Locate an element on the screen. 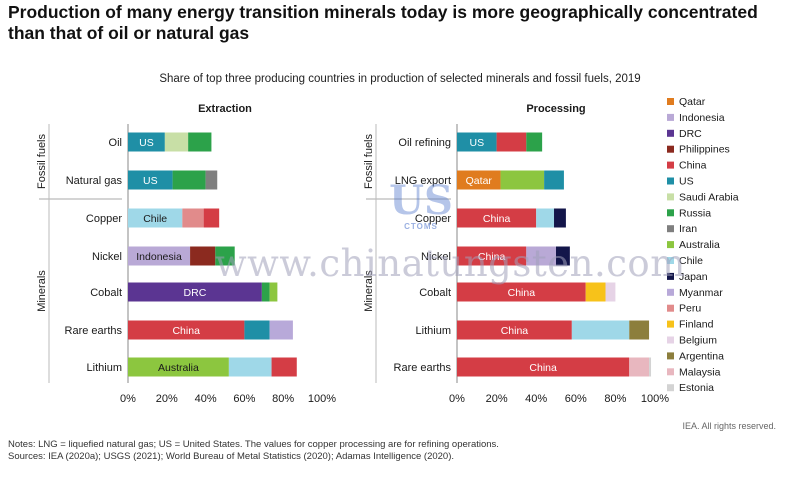  legend-label: Finland is located at coordinates (696, 325).